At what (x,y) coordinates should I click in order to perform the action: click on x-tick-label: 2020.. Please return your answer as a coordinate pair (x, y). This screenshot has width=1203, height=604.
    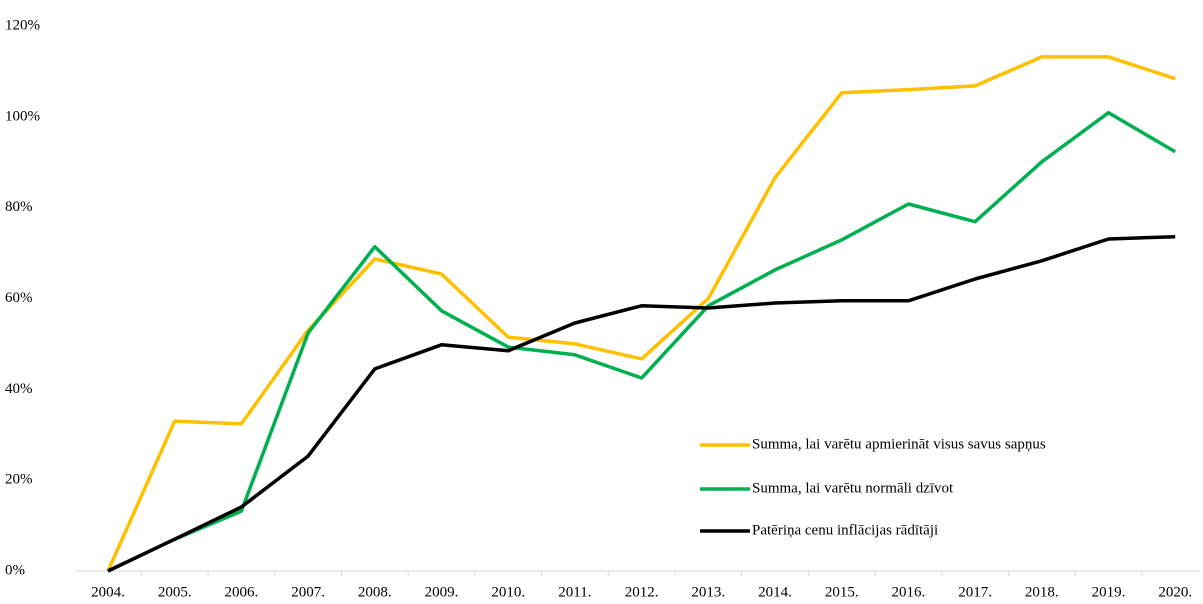
    Looking at the image, I should click on (1175, 592).